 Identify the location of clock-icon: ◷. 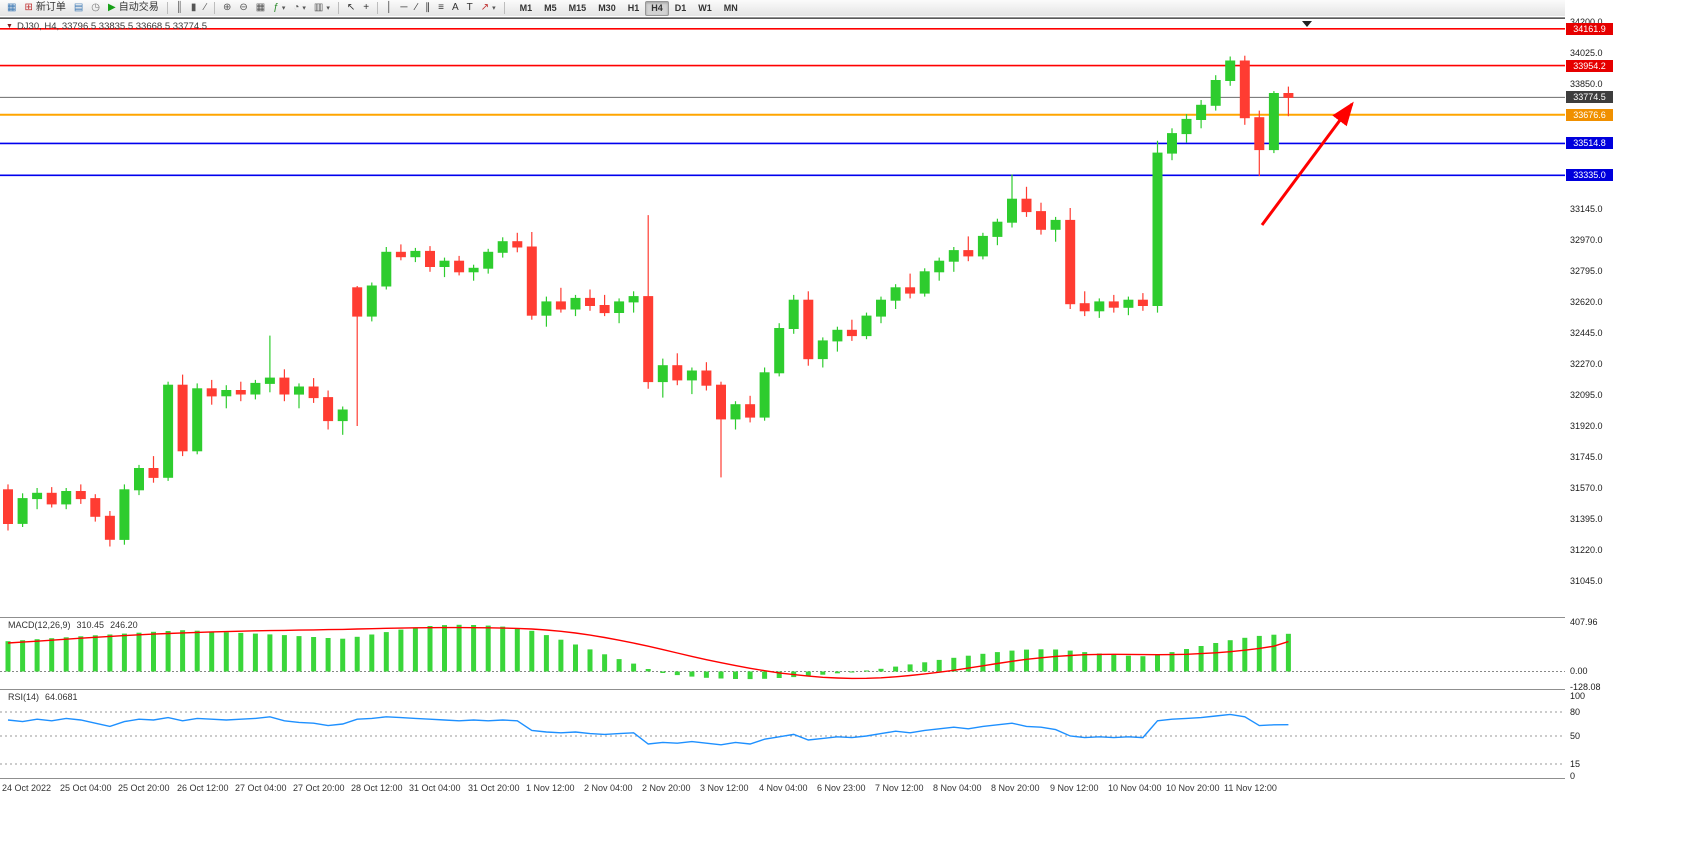
(96, 7).